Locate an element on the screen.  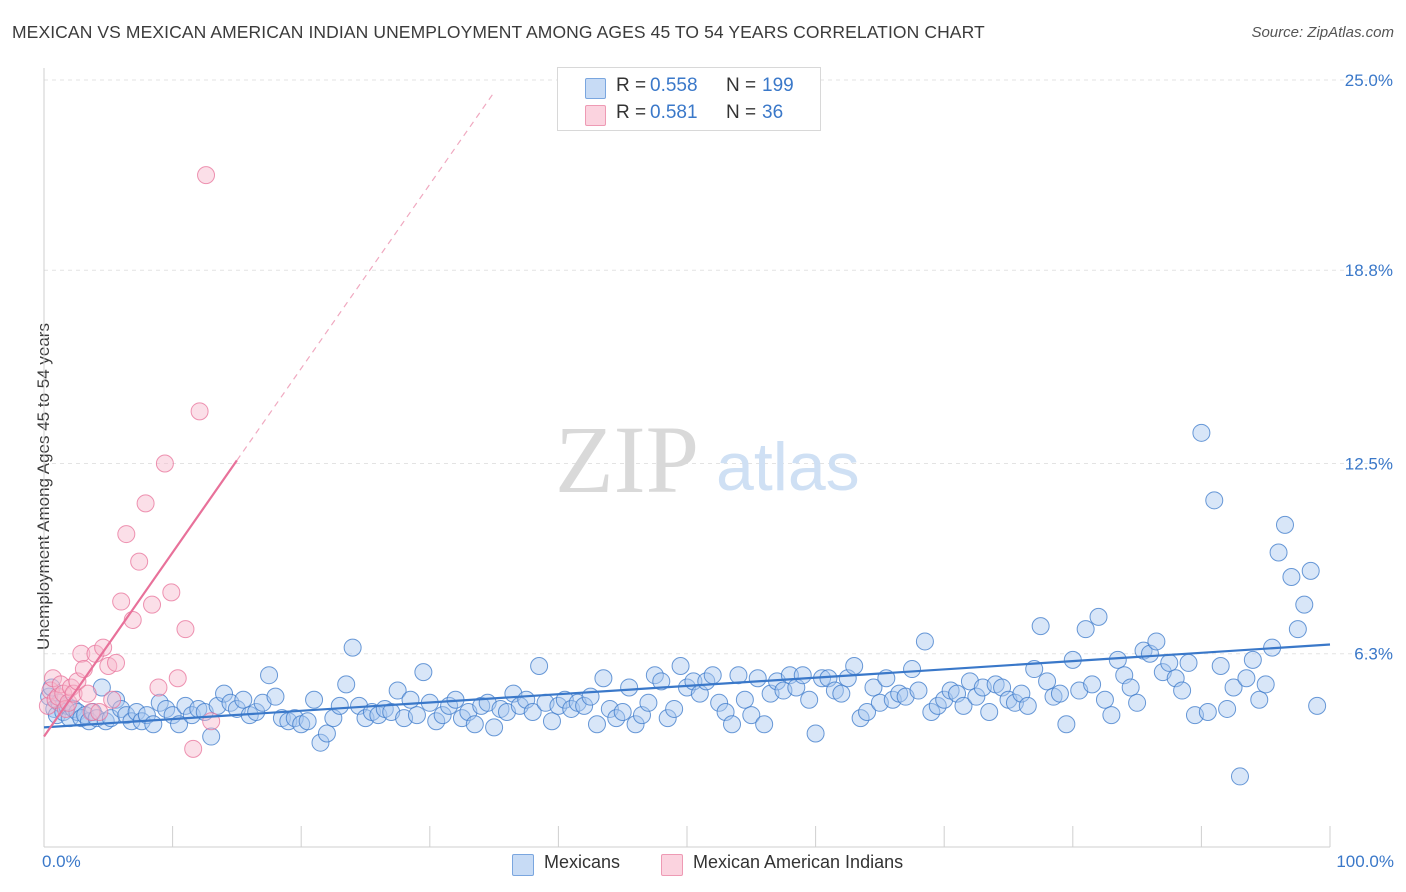
y-tick-label: 12.5% is located at coordinates (1369, 464).